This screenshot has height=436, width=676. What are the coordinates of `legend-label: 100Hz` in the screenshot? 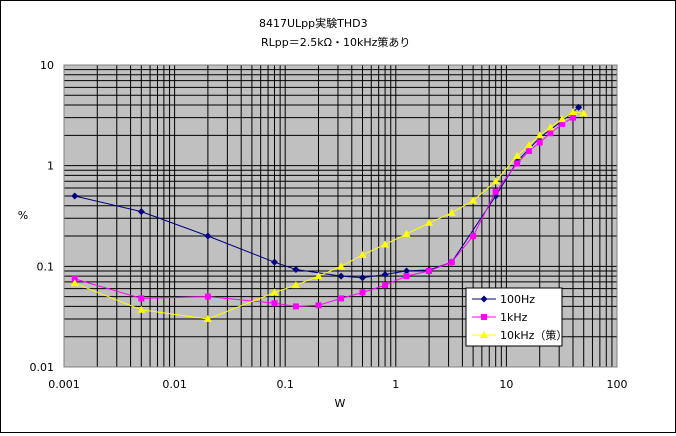 It's located at (517, 299).